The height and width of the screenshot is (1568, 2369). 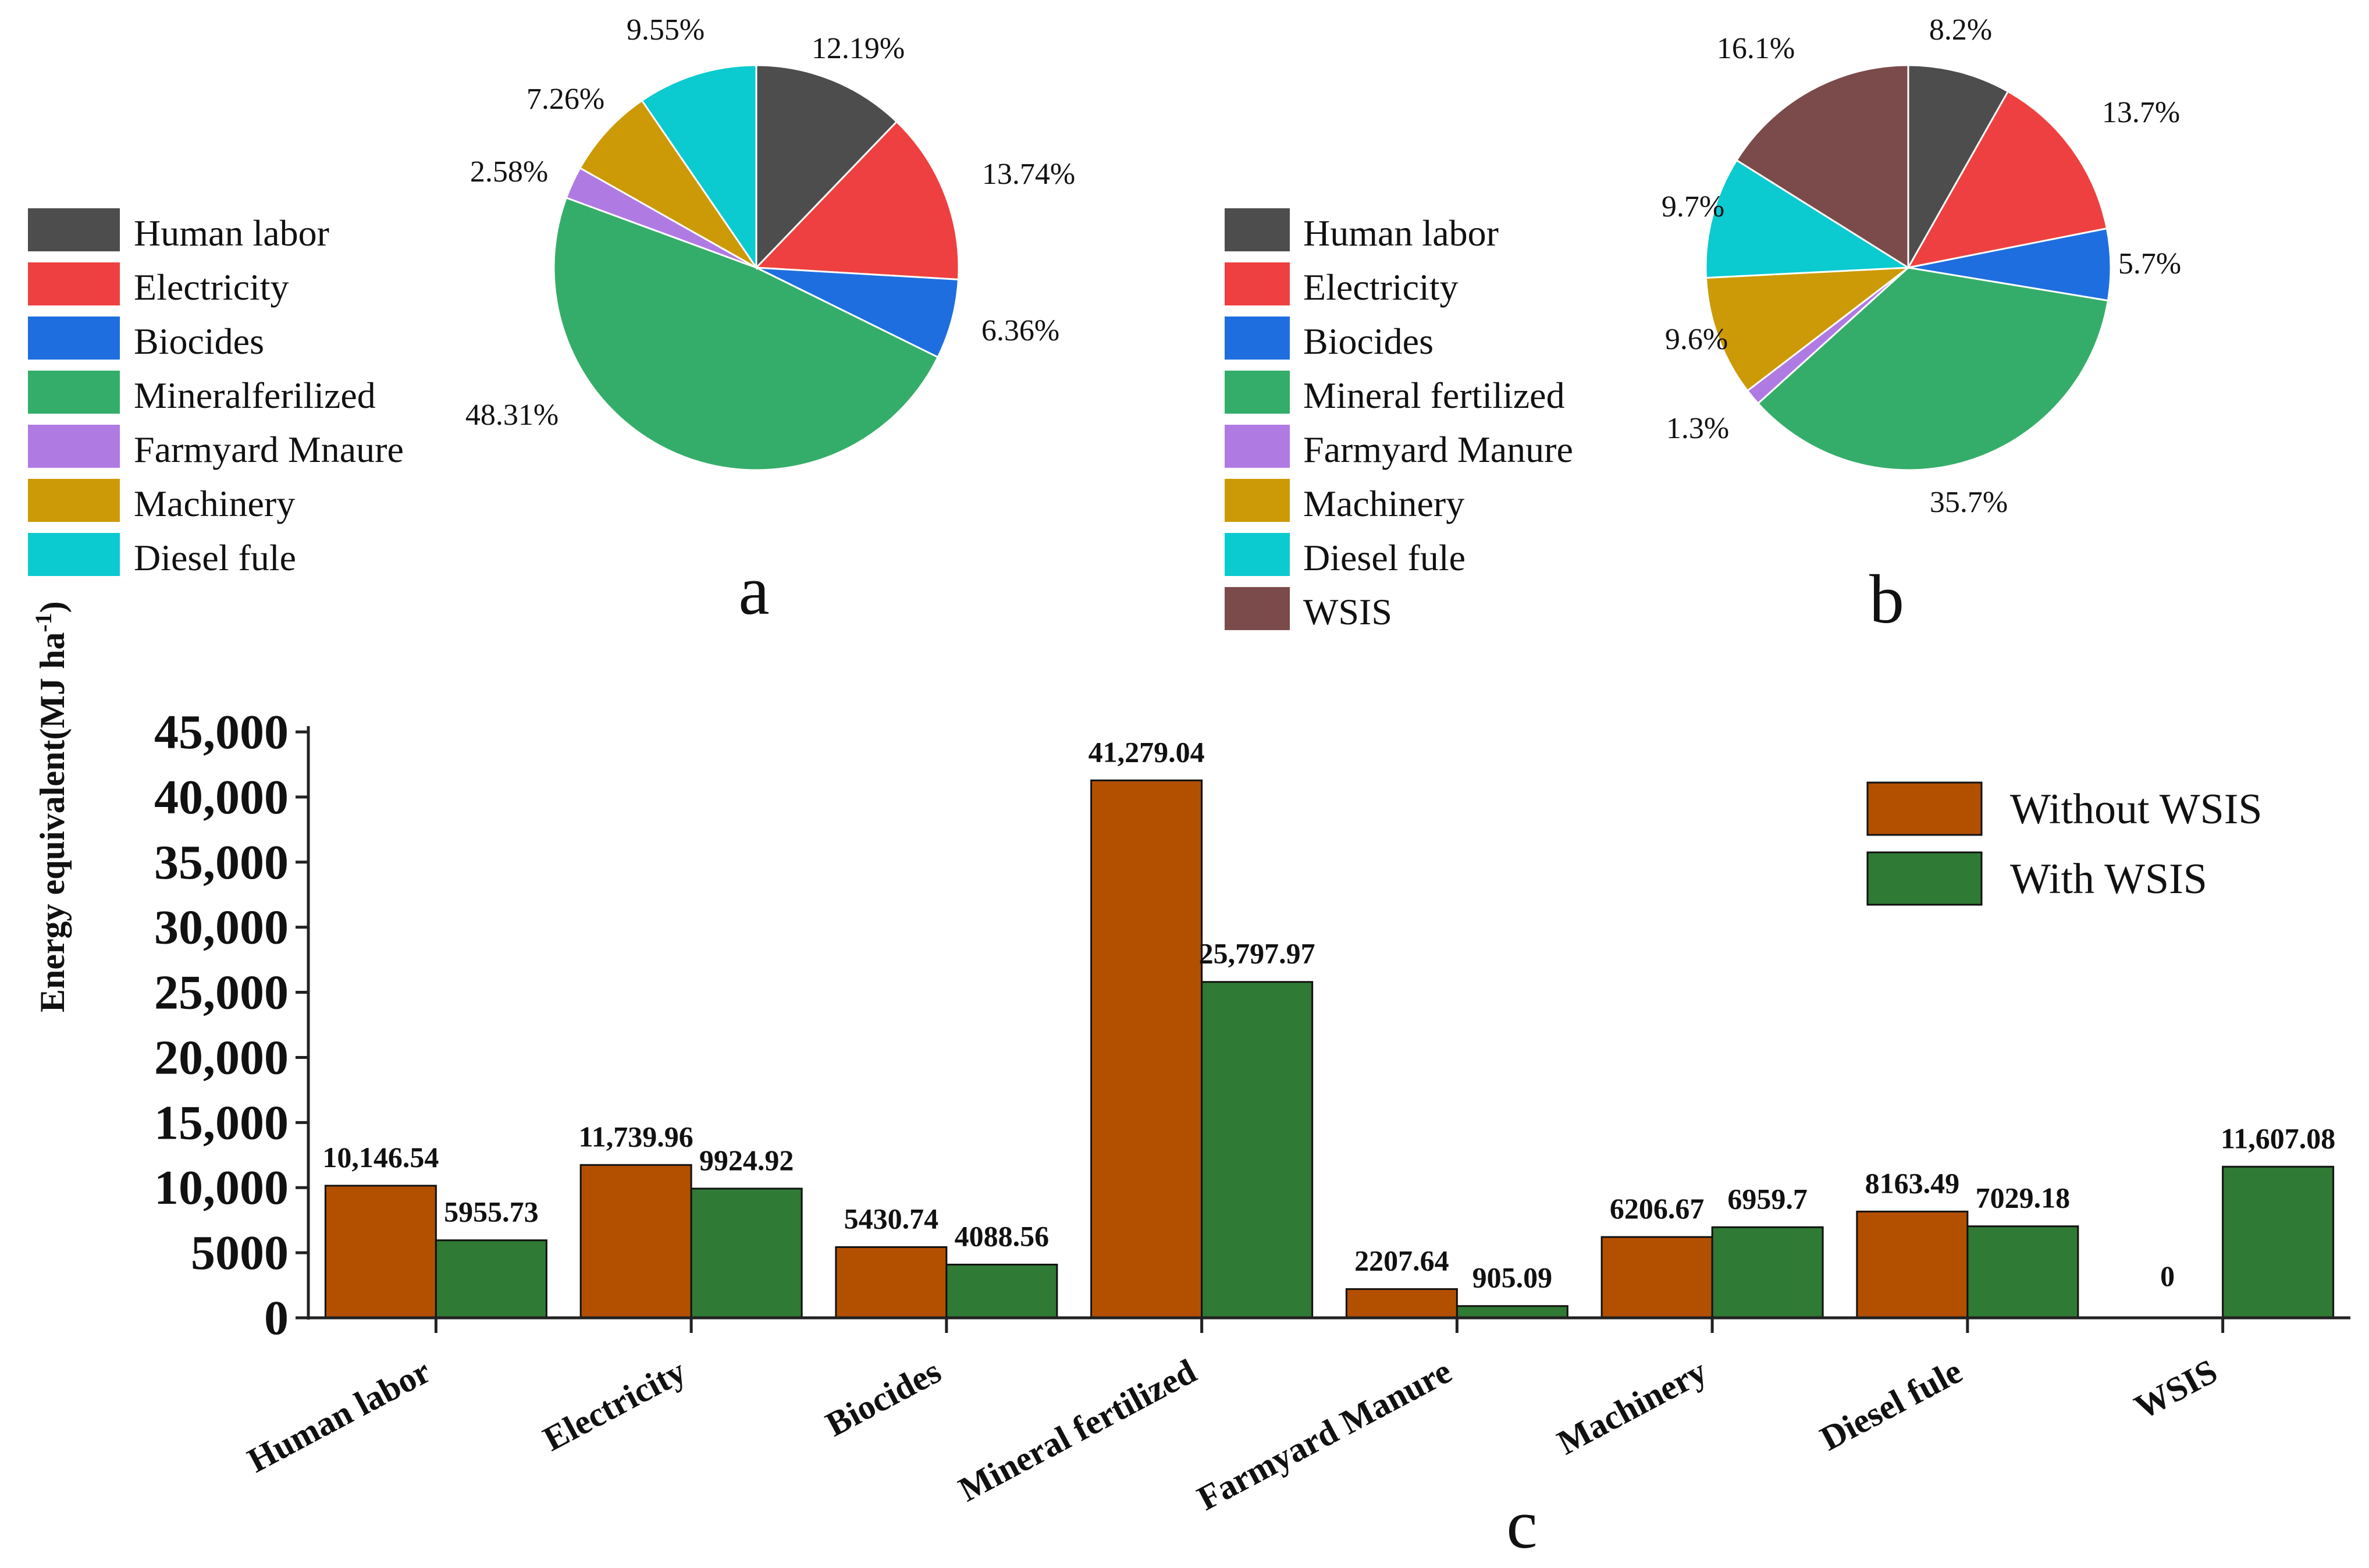 What do you see at coordinates (2023, 1198) in the screenshot?
I see `bar-label-with-wsis-diesel-fule: 7029.18` at bounding box center [2023, 1198].